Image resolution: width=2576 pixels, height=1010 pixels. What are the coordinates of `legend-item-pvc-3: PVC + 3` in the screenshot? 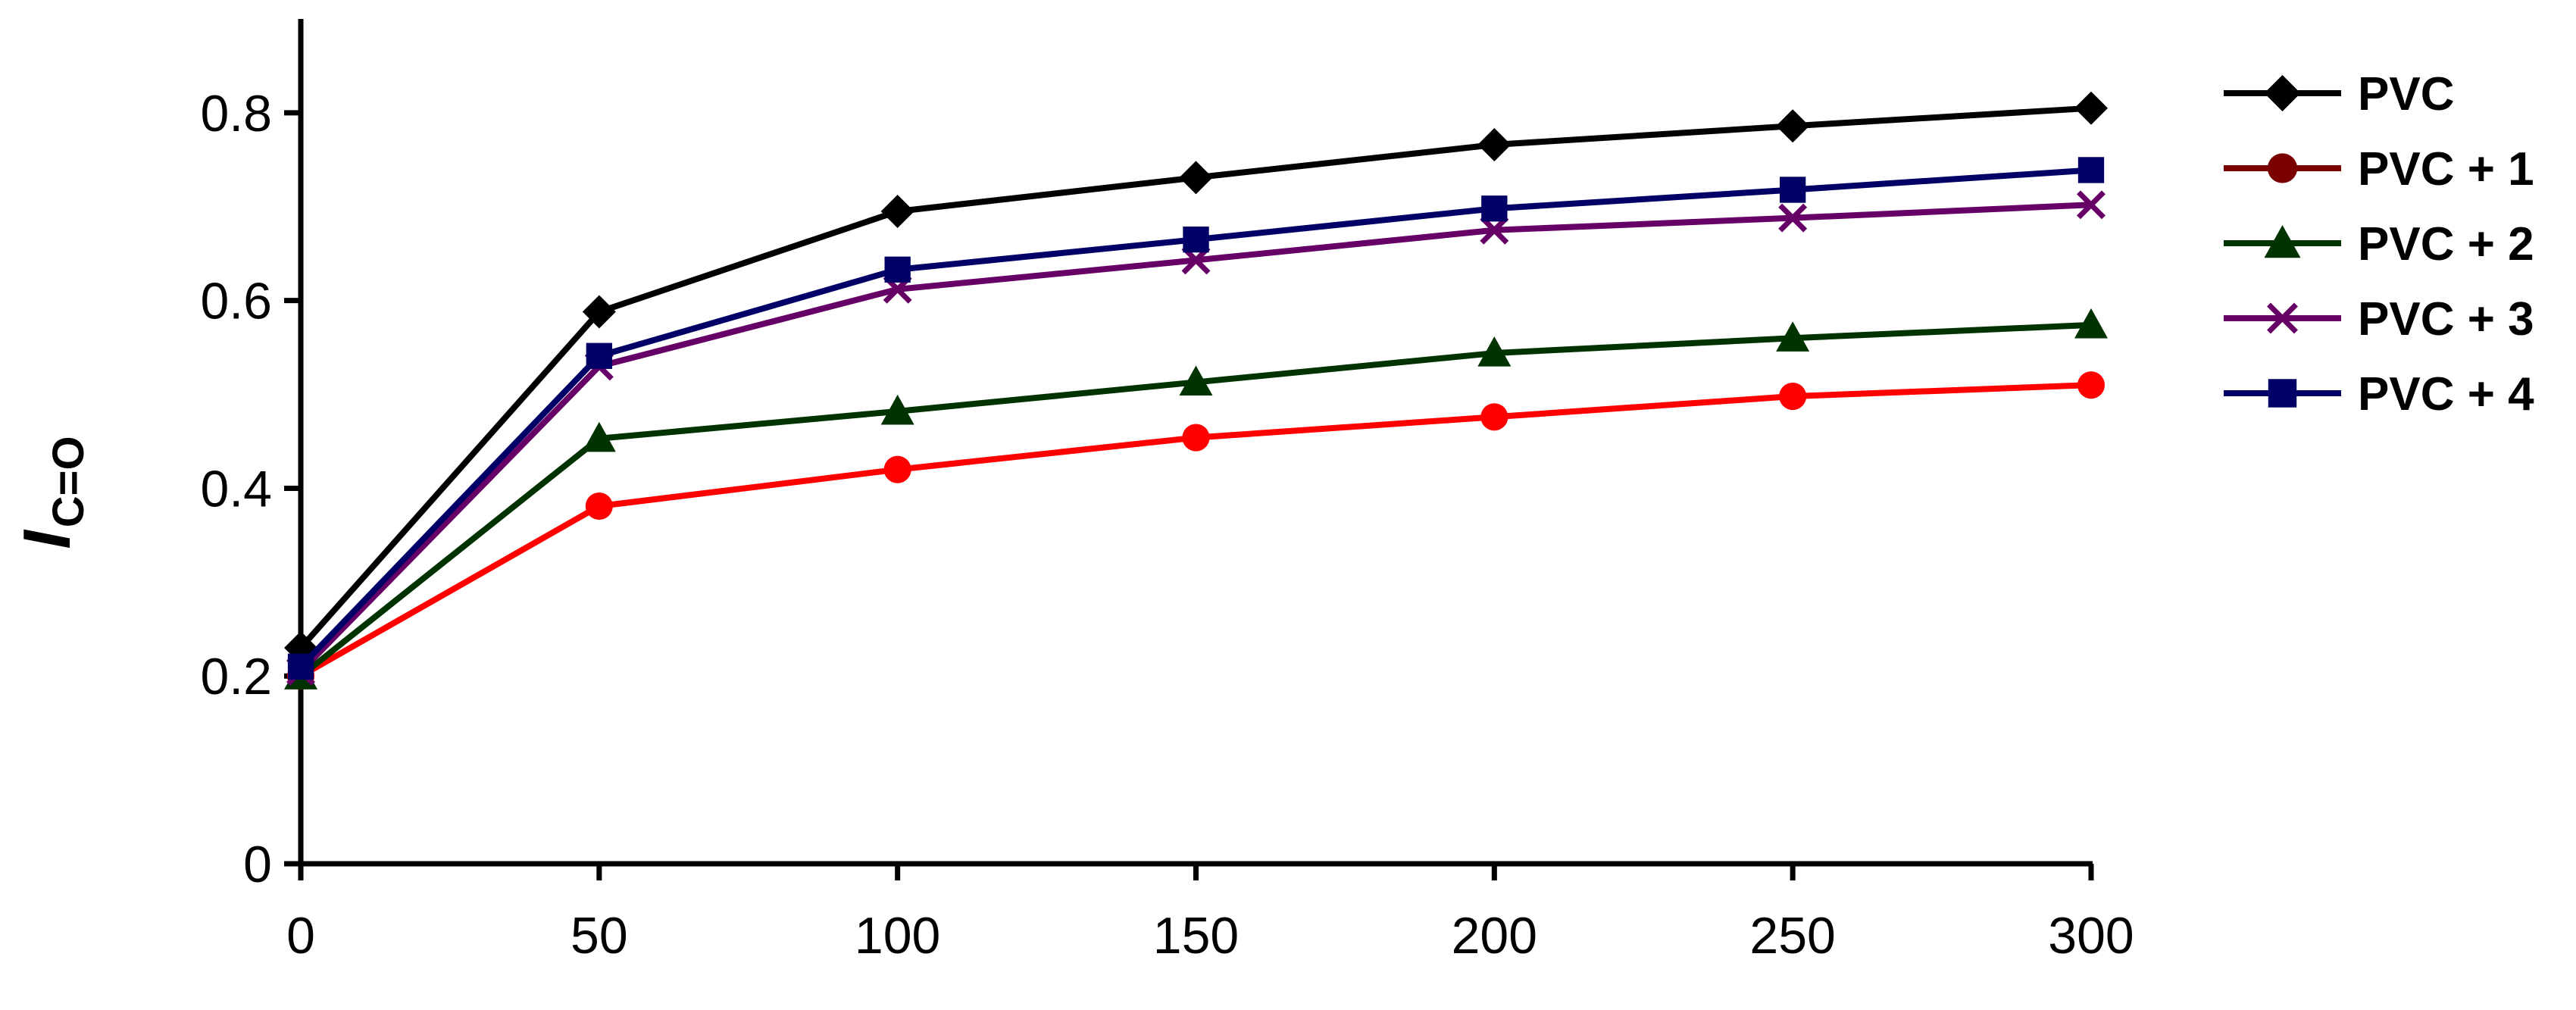 It's located at (2379, 319).